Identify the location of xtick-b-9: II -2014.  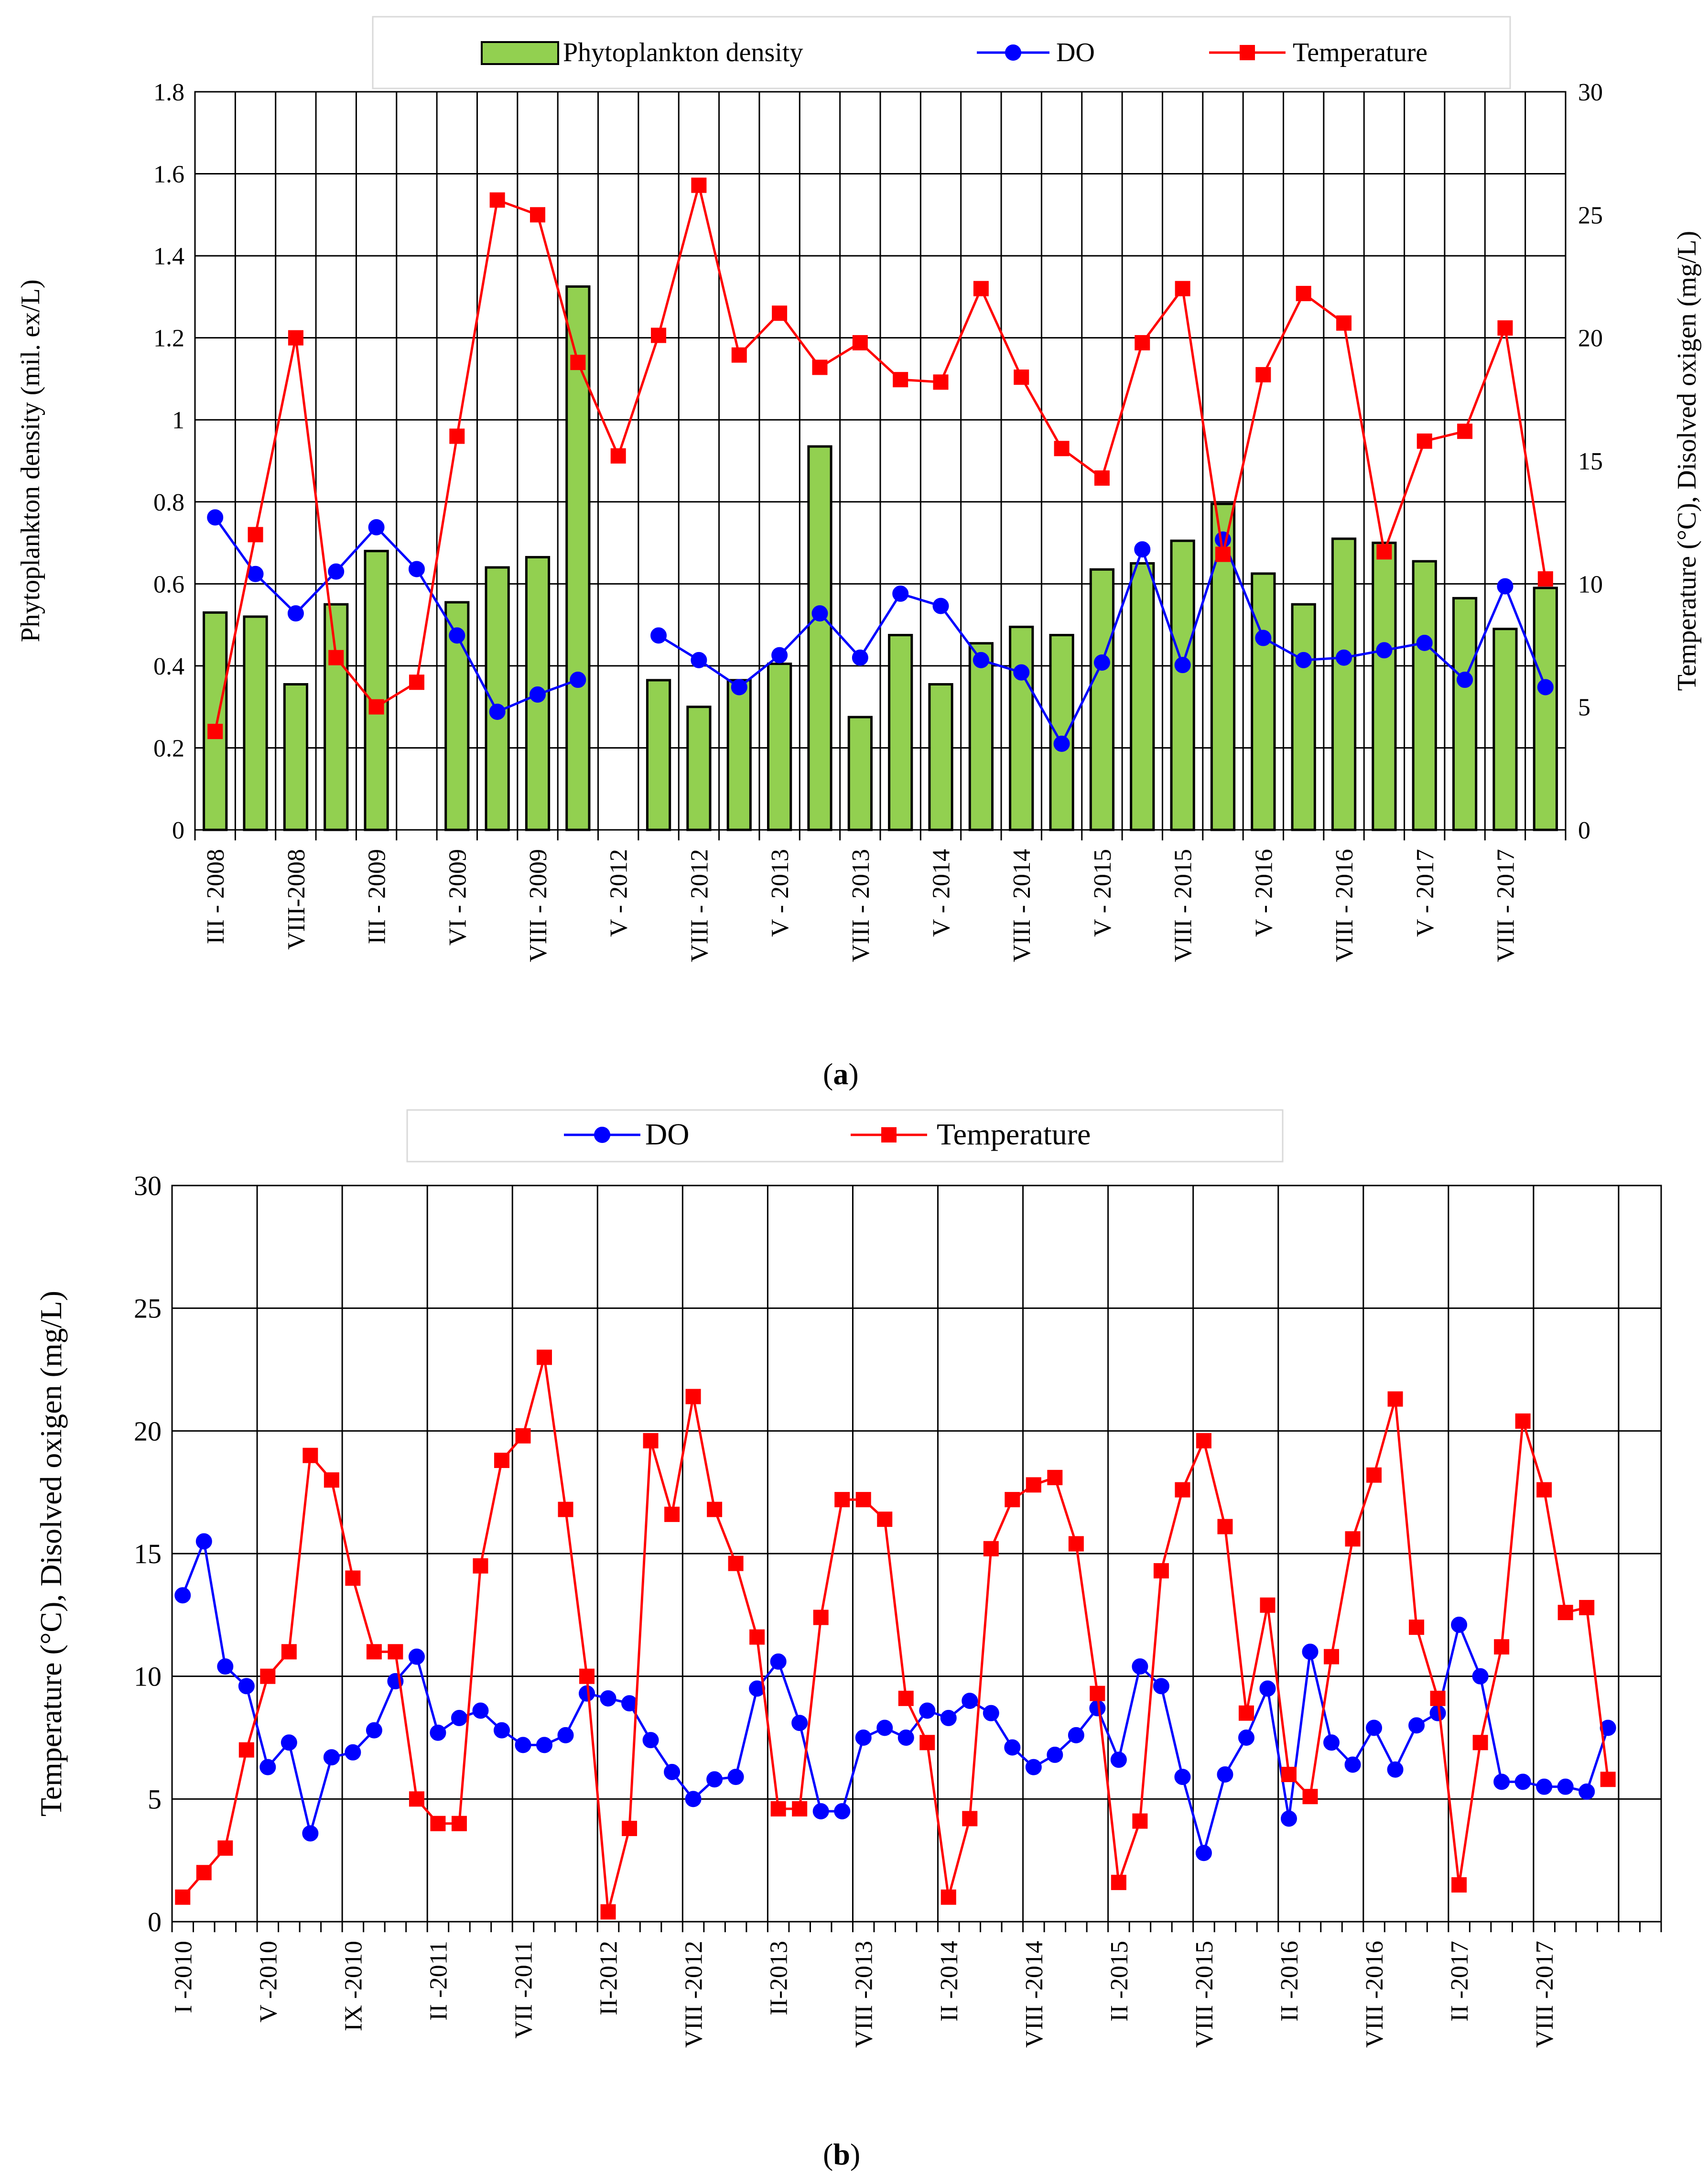
(949, 1981).